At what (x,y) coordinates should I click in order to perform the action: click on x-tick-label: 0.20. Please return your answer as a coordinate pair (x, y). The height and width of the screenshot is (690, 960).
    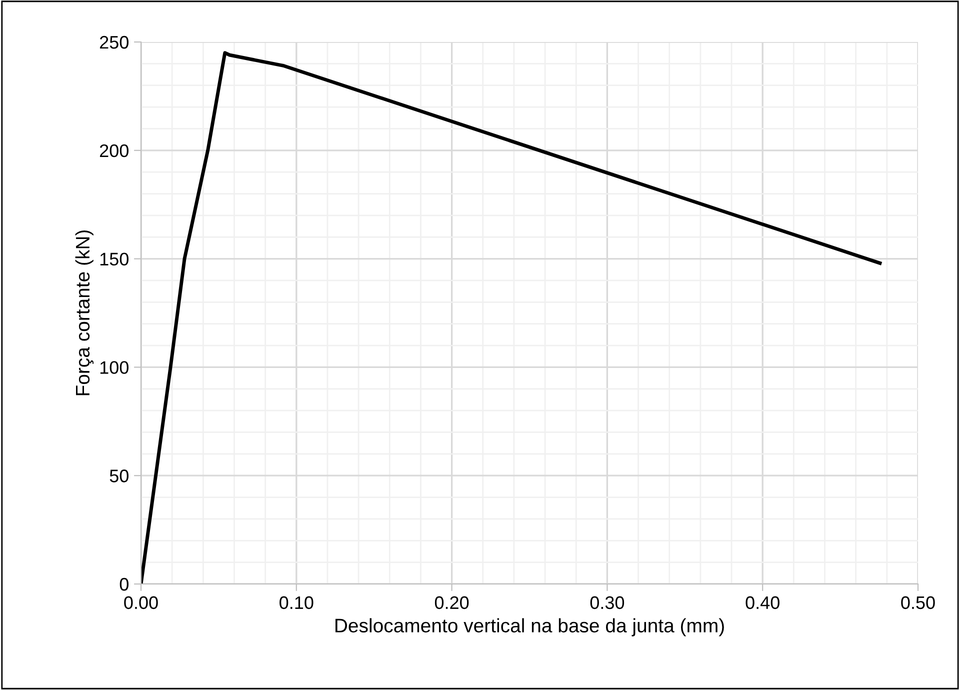
    Looking at the image, I should click on (451, 603).